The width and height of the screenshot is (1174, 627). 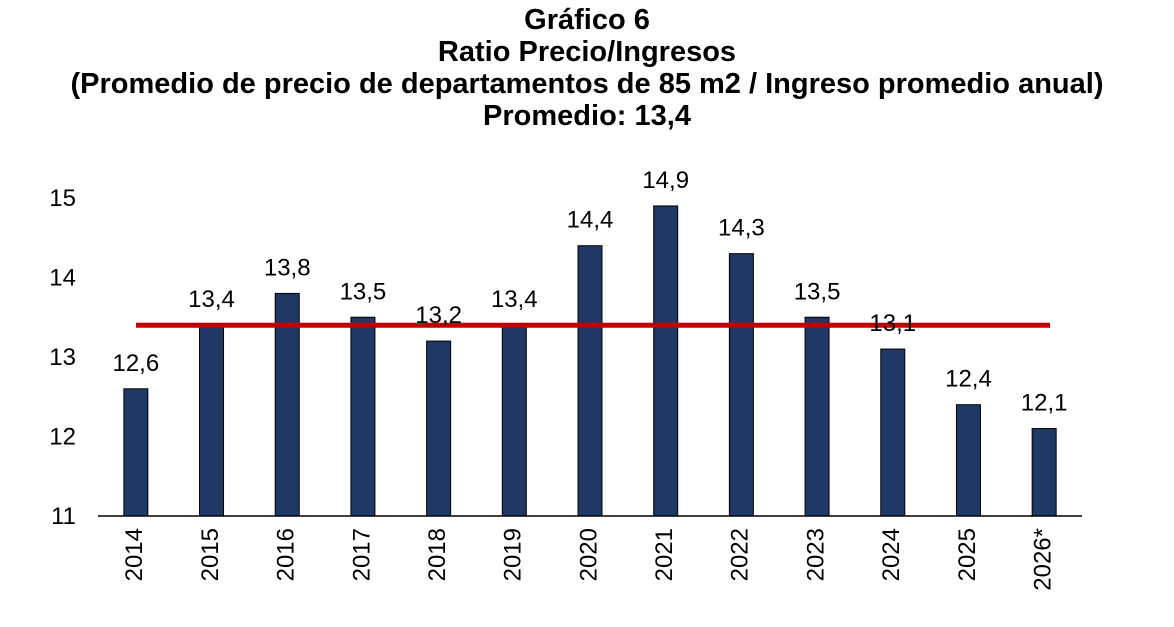 What do you see at coordinates (587, 116) in the screenshot?
I see `chart-title-line-4: Promedio: 13,4` at bounding box center [587, 116].